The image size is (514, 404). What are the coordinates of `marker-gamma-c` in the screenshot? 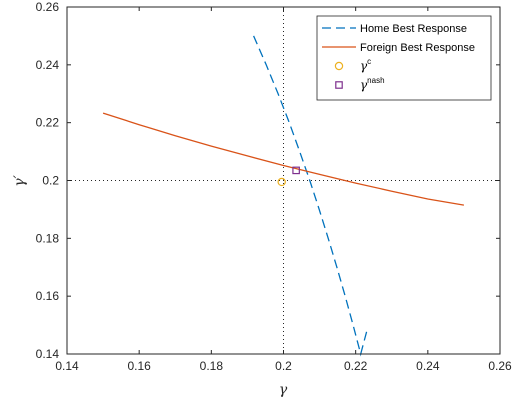 It's located at (281, 182).